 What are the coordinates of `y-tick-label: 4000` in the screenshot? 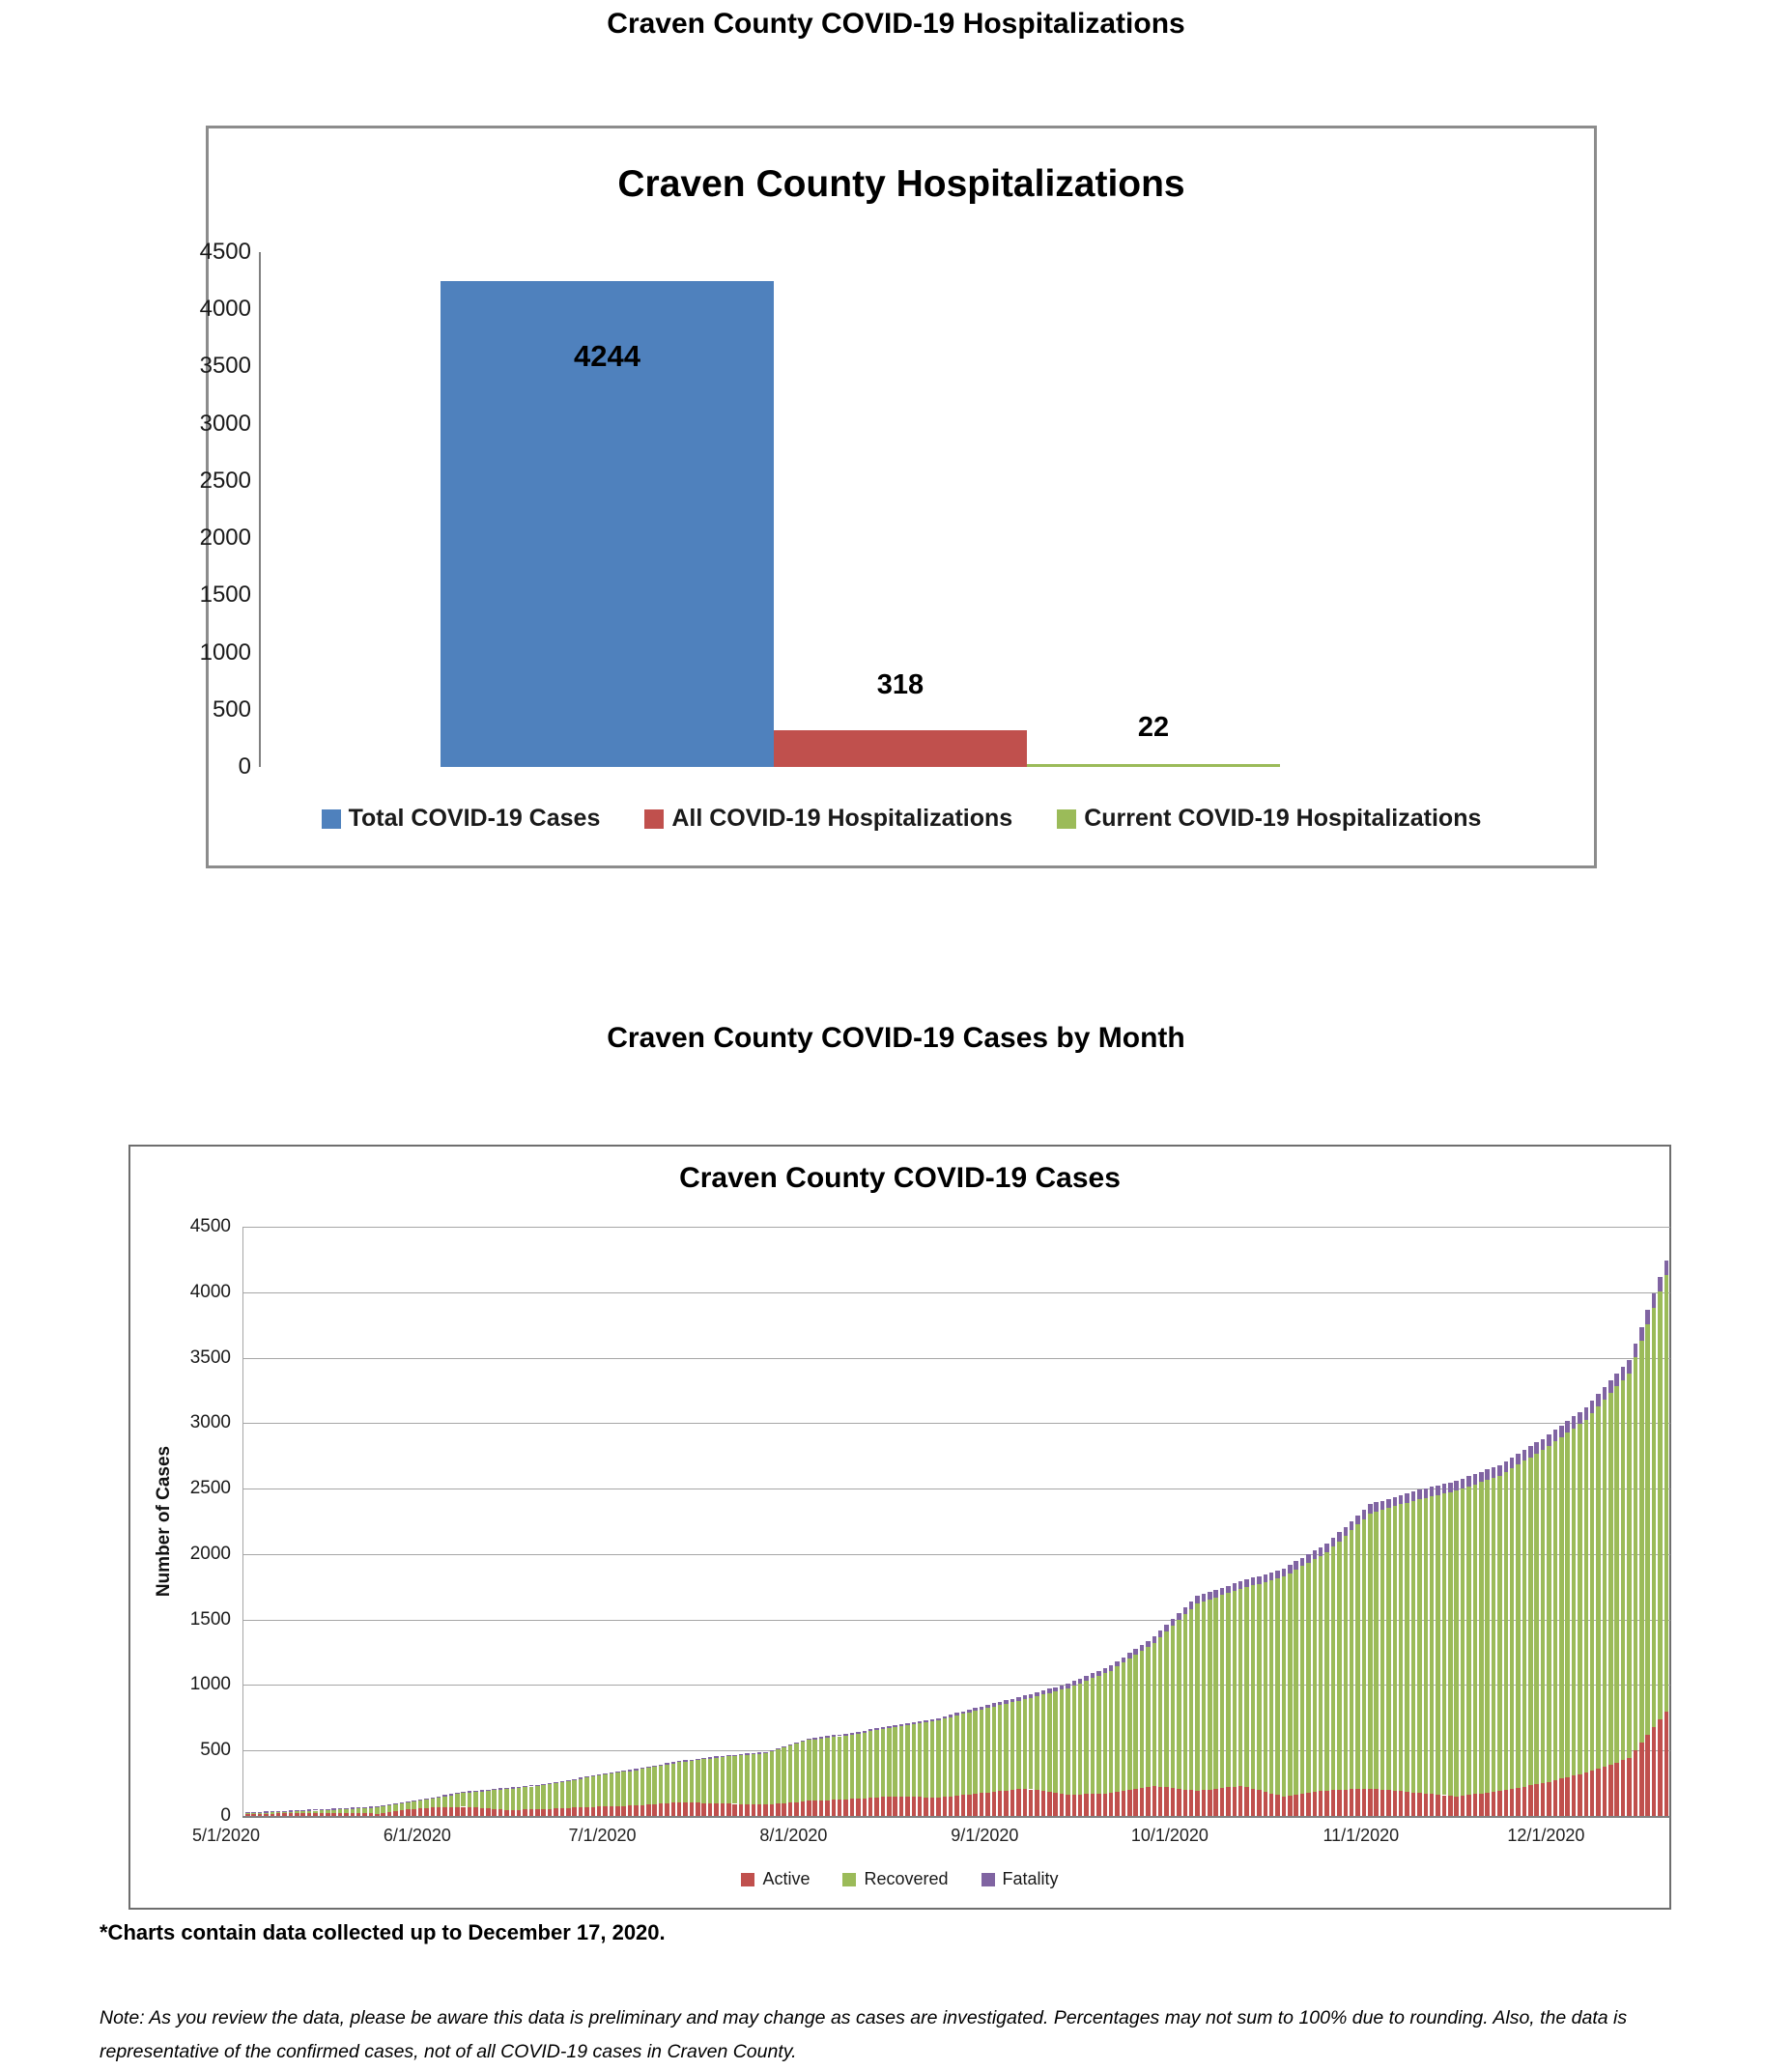 It's located at (225, 309).